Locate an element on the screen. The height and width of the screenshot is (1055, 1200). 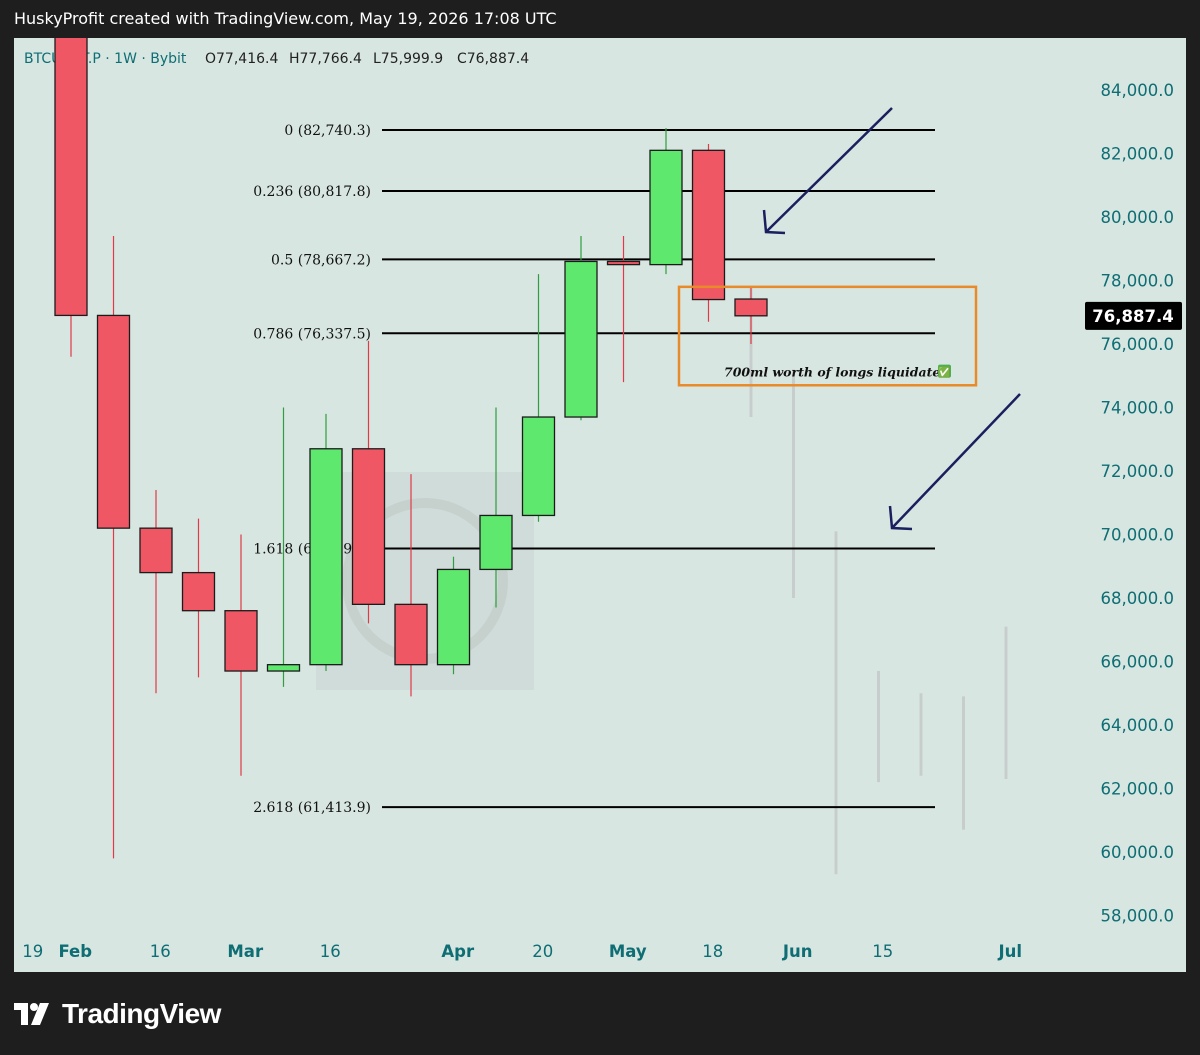
legend-open: O77,416.4 is located at coordinates (241, 59).